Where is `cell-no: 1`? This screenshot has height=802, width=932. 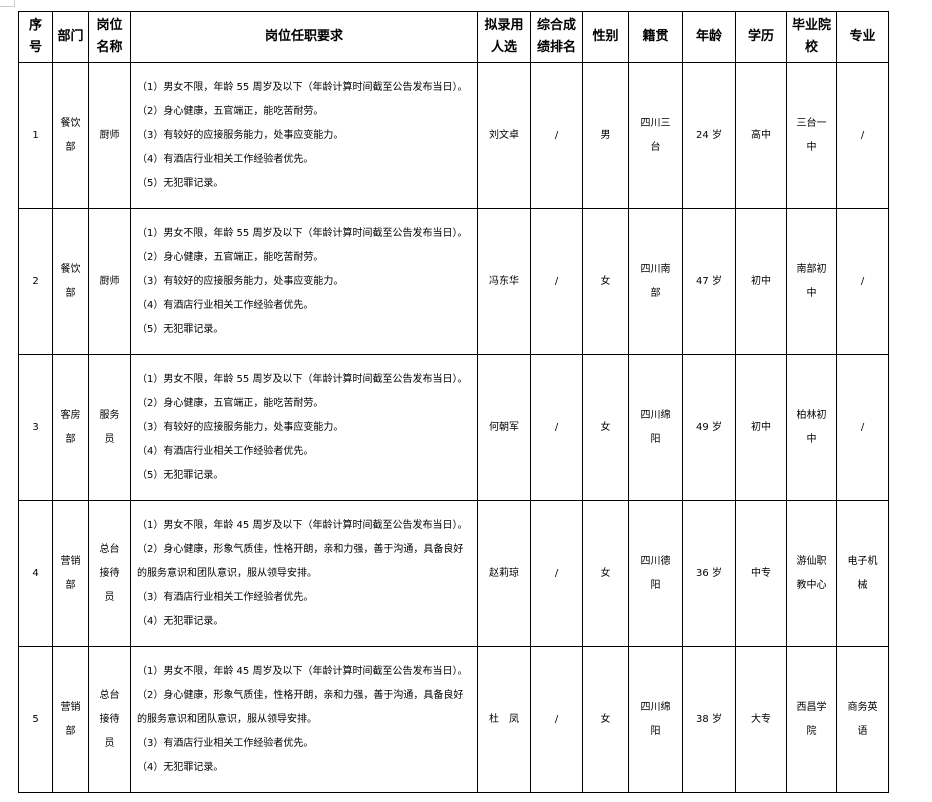
cell-no: 1 is located at coordinates (35, 135).